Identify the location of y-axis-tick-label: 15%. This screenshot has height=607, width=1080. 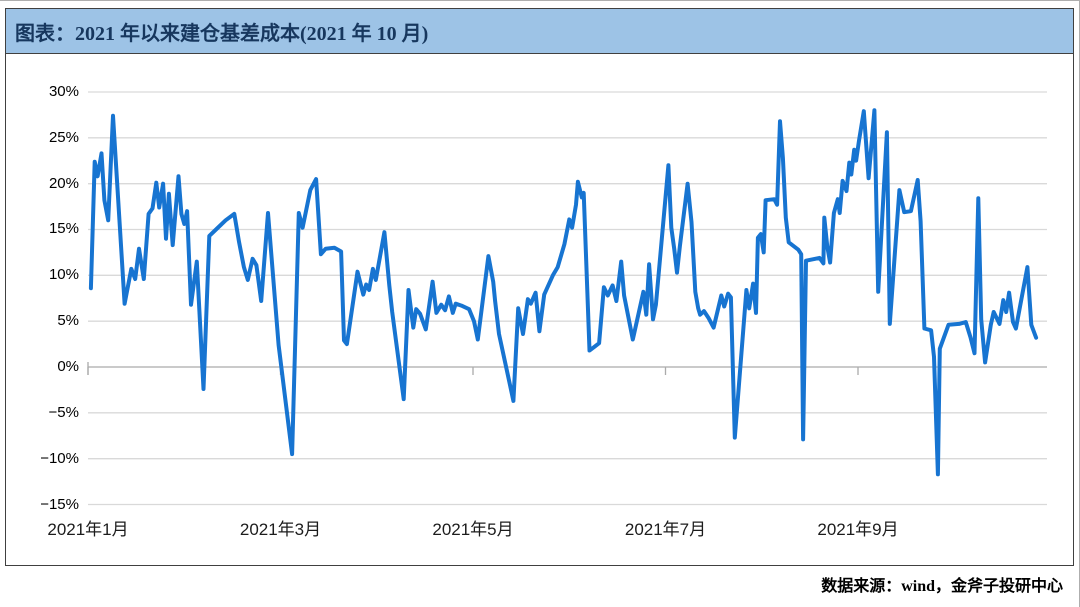
(63, 229).